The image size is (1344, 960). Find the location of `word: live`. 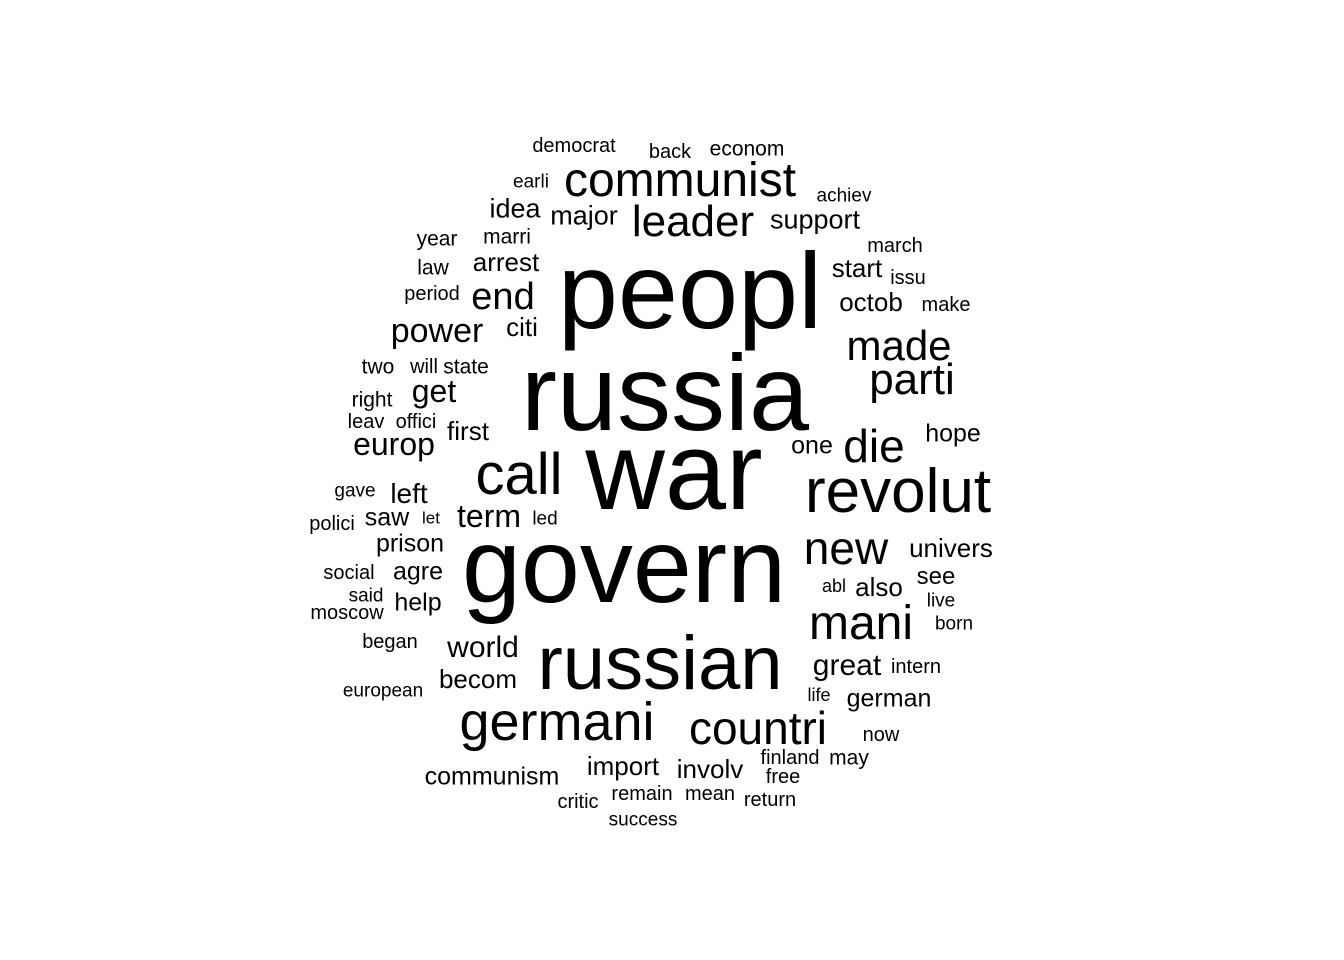

word: live is located at coordinates (941, 601).